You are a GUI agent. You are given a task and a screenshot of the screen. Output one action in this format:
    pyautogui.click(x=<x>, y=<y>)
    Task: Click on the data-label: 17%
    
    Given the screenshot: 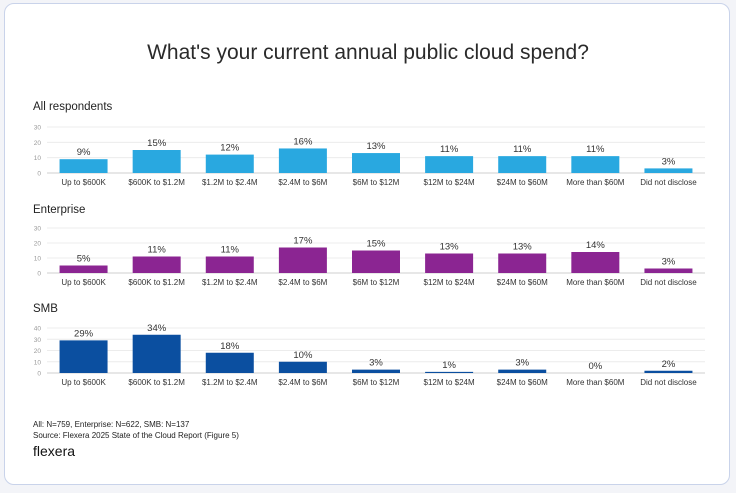 What is the action you would take?
    pyautogui.click(x=303, y=241)
    